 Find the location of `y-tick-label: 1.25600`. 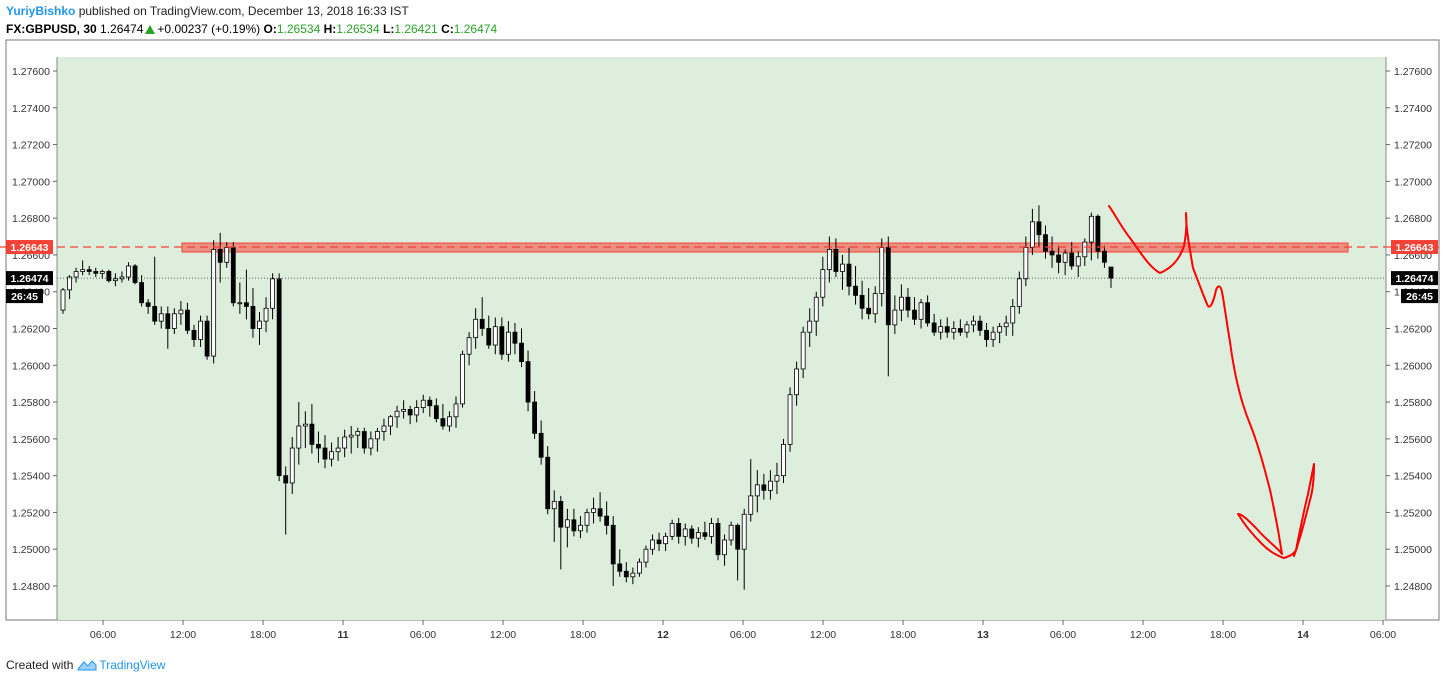

y-tick-label: 1.25600 is located at coordinates (1413, 440).